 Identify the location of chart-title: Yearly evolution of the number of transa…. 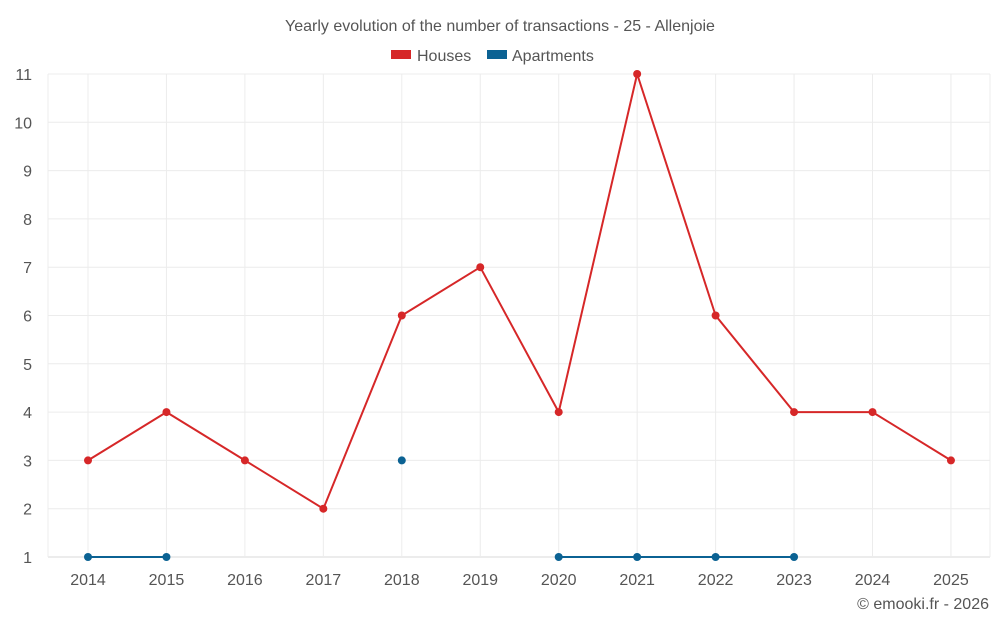
(500, 26).